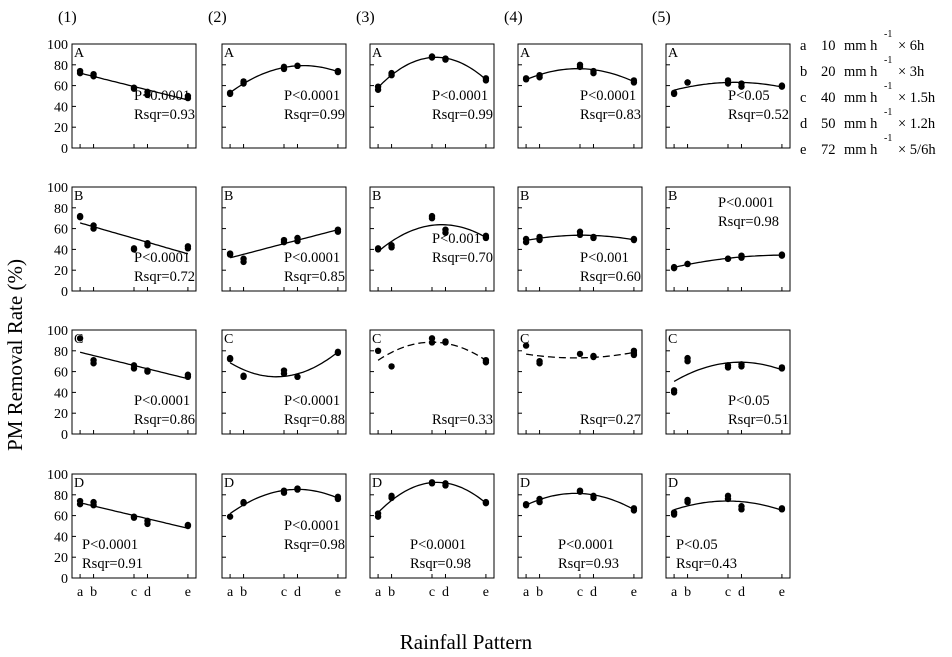 The width and height of the screenshot is (952, 657). I want to click on legend-key: a, so click(803, 46).